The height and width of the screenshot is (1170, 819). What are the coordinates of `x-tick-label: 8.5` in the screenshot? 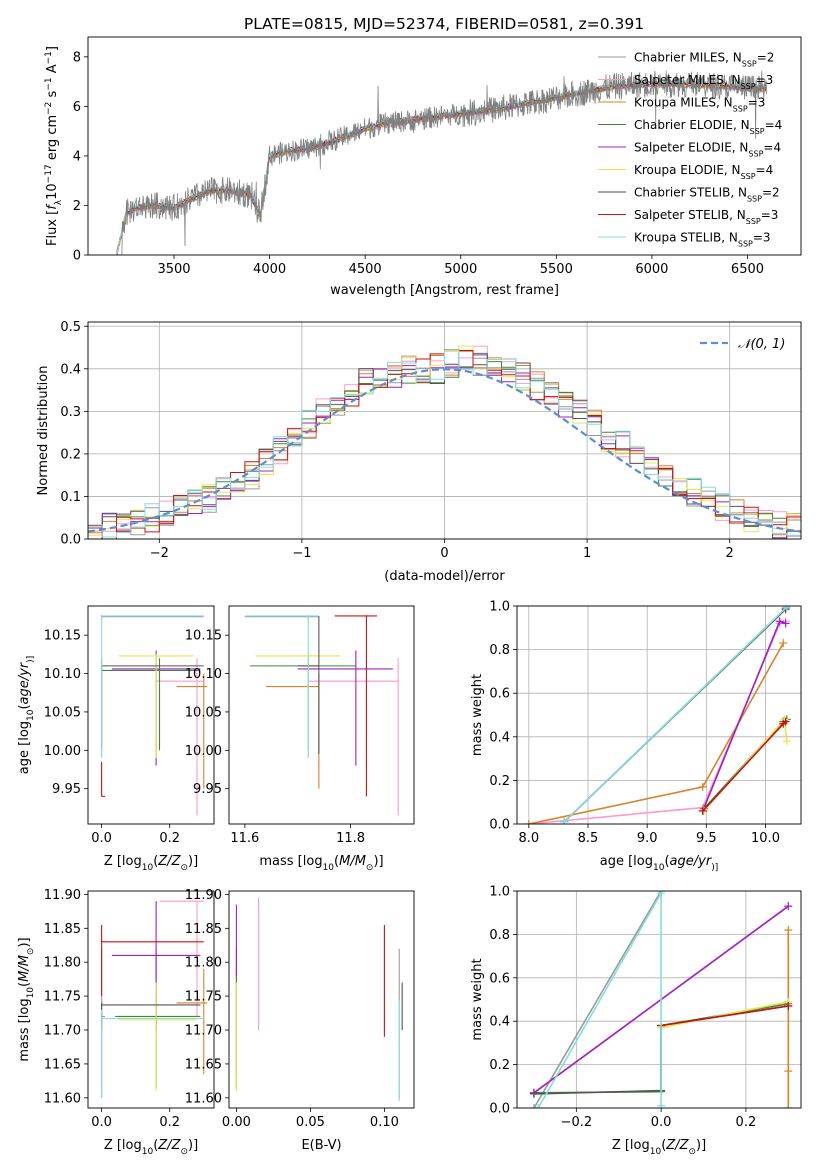 It's located at (588, 838).